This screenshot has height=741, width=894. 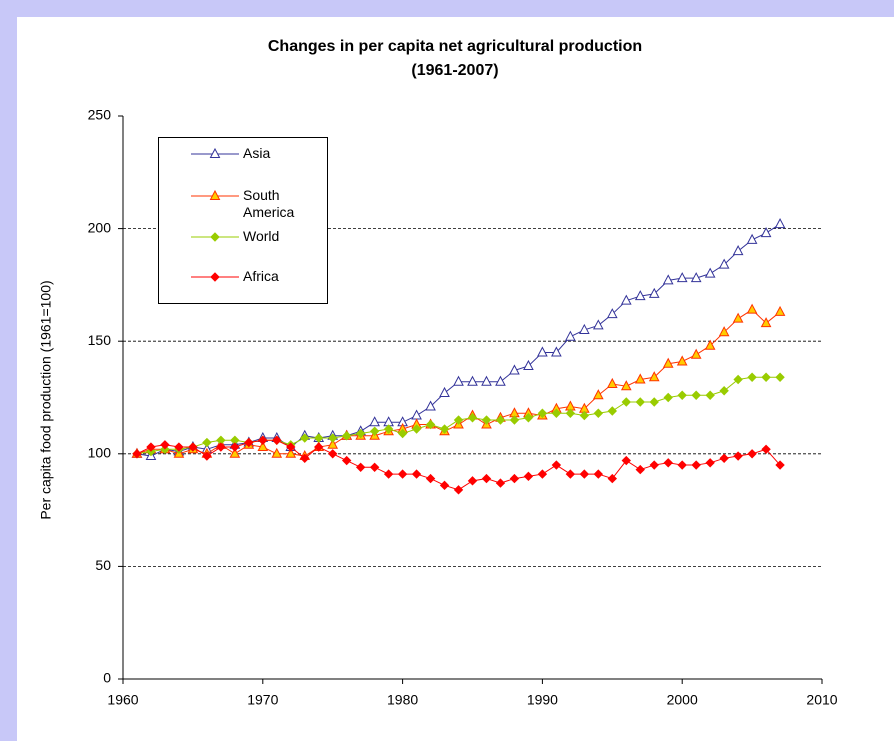 I want to click on x-tick-label: 2000, so click(x=682, y=700).